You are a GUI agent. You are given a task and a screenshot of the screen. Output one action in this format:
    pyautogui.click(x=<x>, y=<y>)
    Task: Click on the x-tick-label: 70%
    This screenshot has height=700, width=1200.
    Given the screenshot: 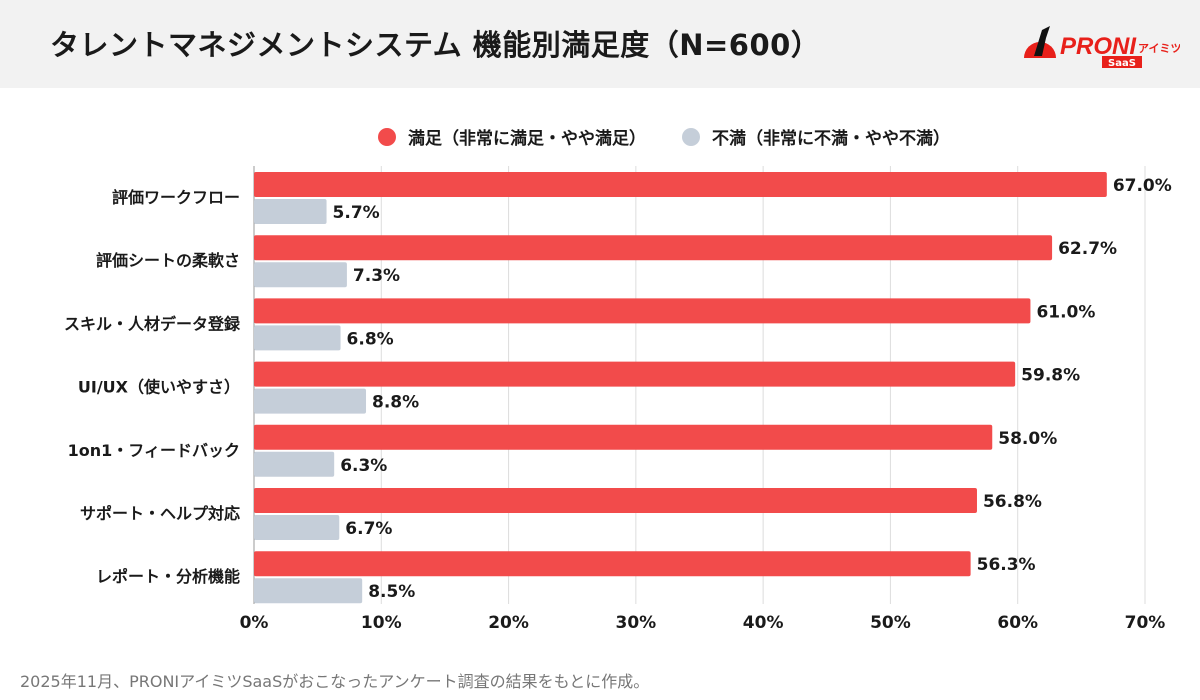 What is the action you would take?
    pyautogui.click(x=1145, y=623)
    